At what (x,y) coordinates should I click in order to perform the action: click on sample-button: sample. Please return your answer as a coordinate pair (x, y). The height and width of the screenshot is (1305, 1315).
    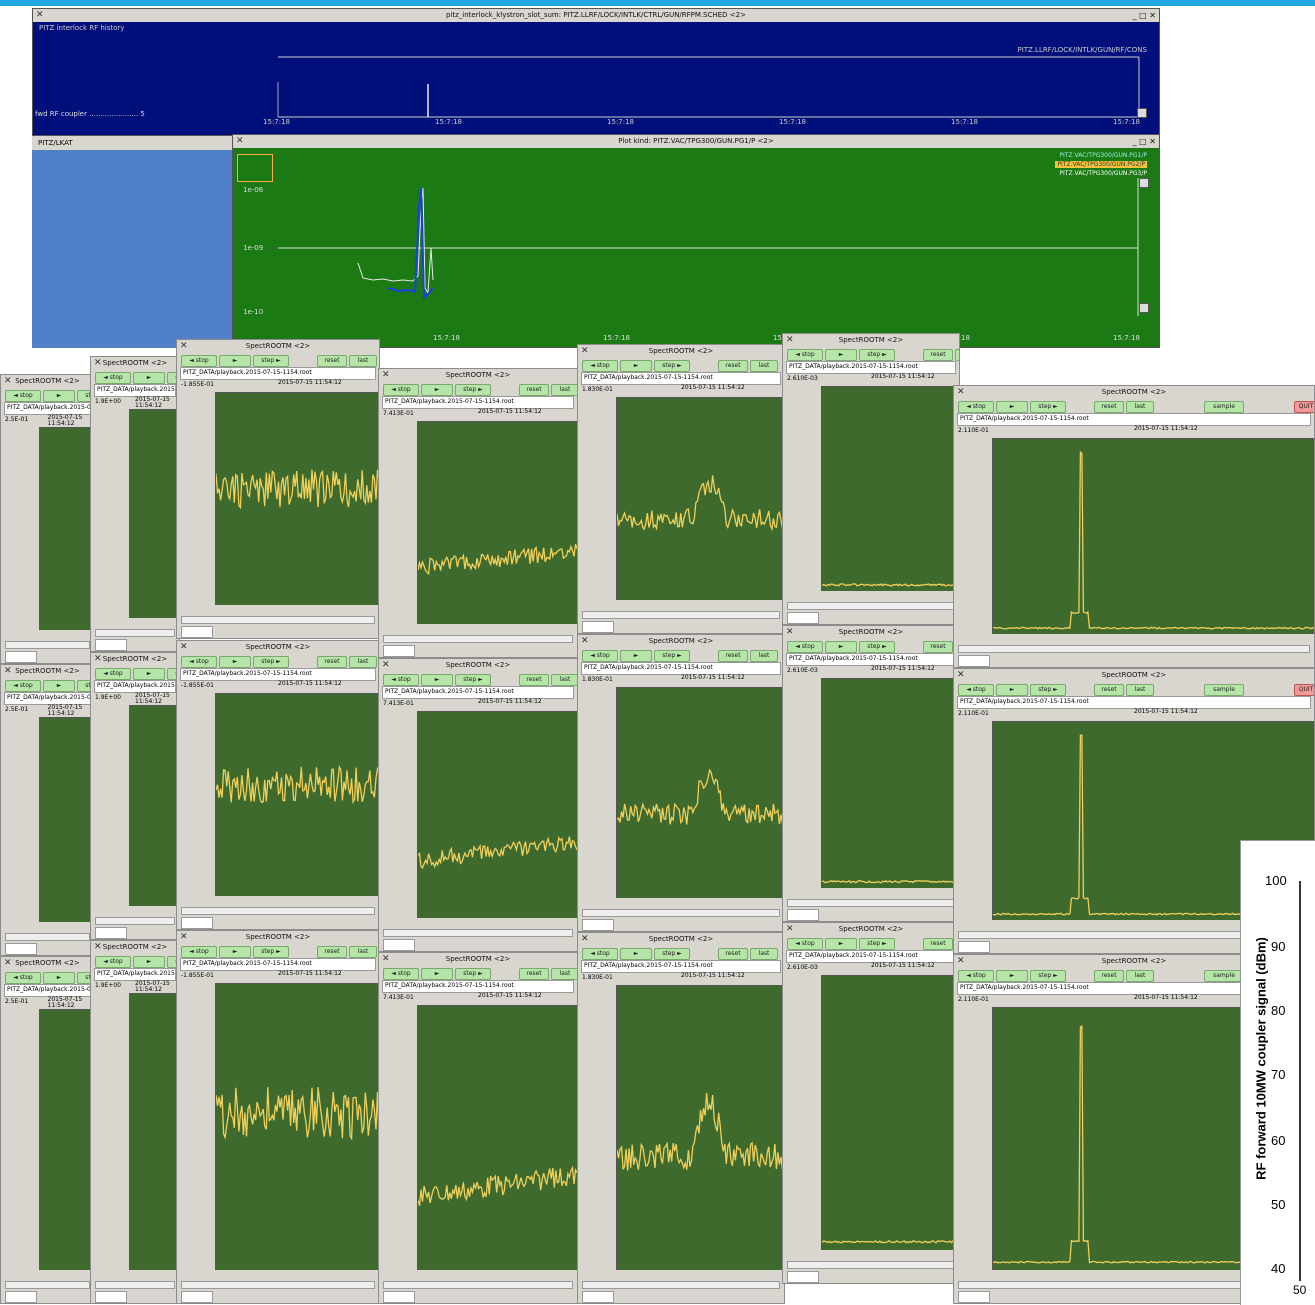
    Looking at the image, I should click on (1224, 690).